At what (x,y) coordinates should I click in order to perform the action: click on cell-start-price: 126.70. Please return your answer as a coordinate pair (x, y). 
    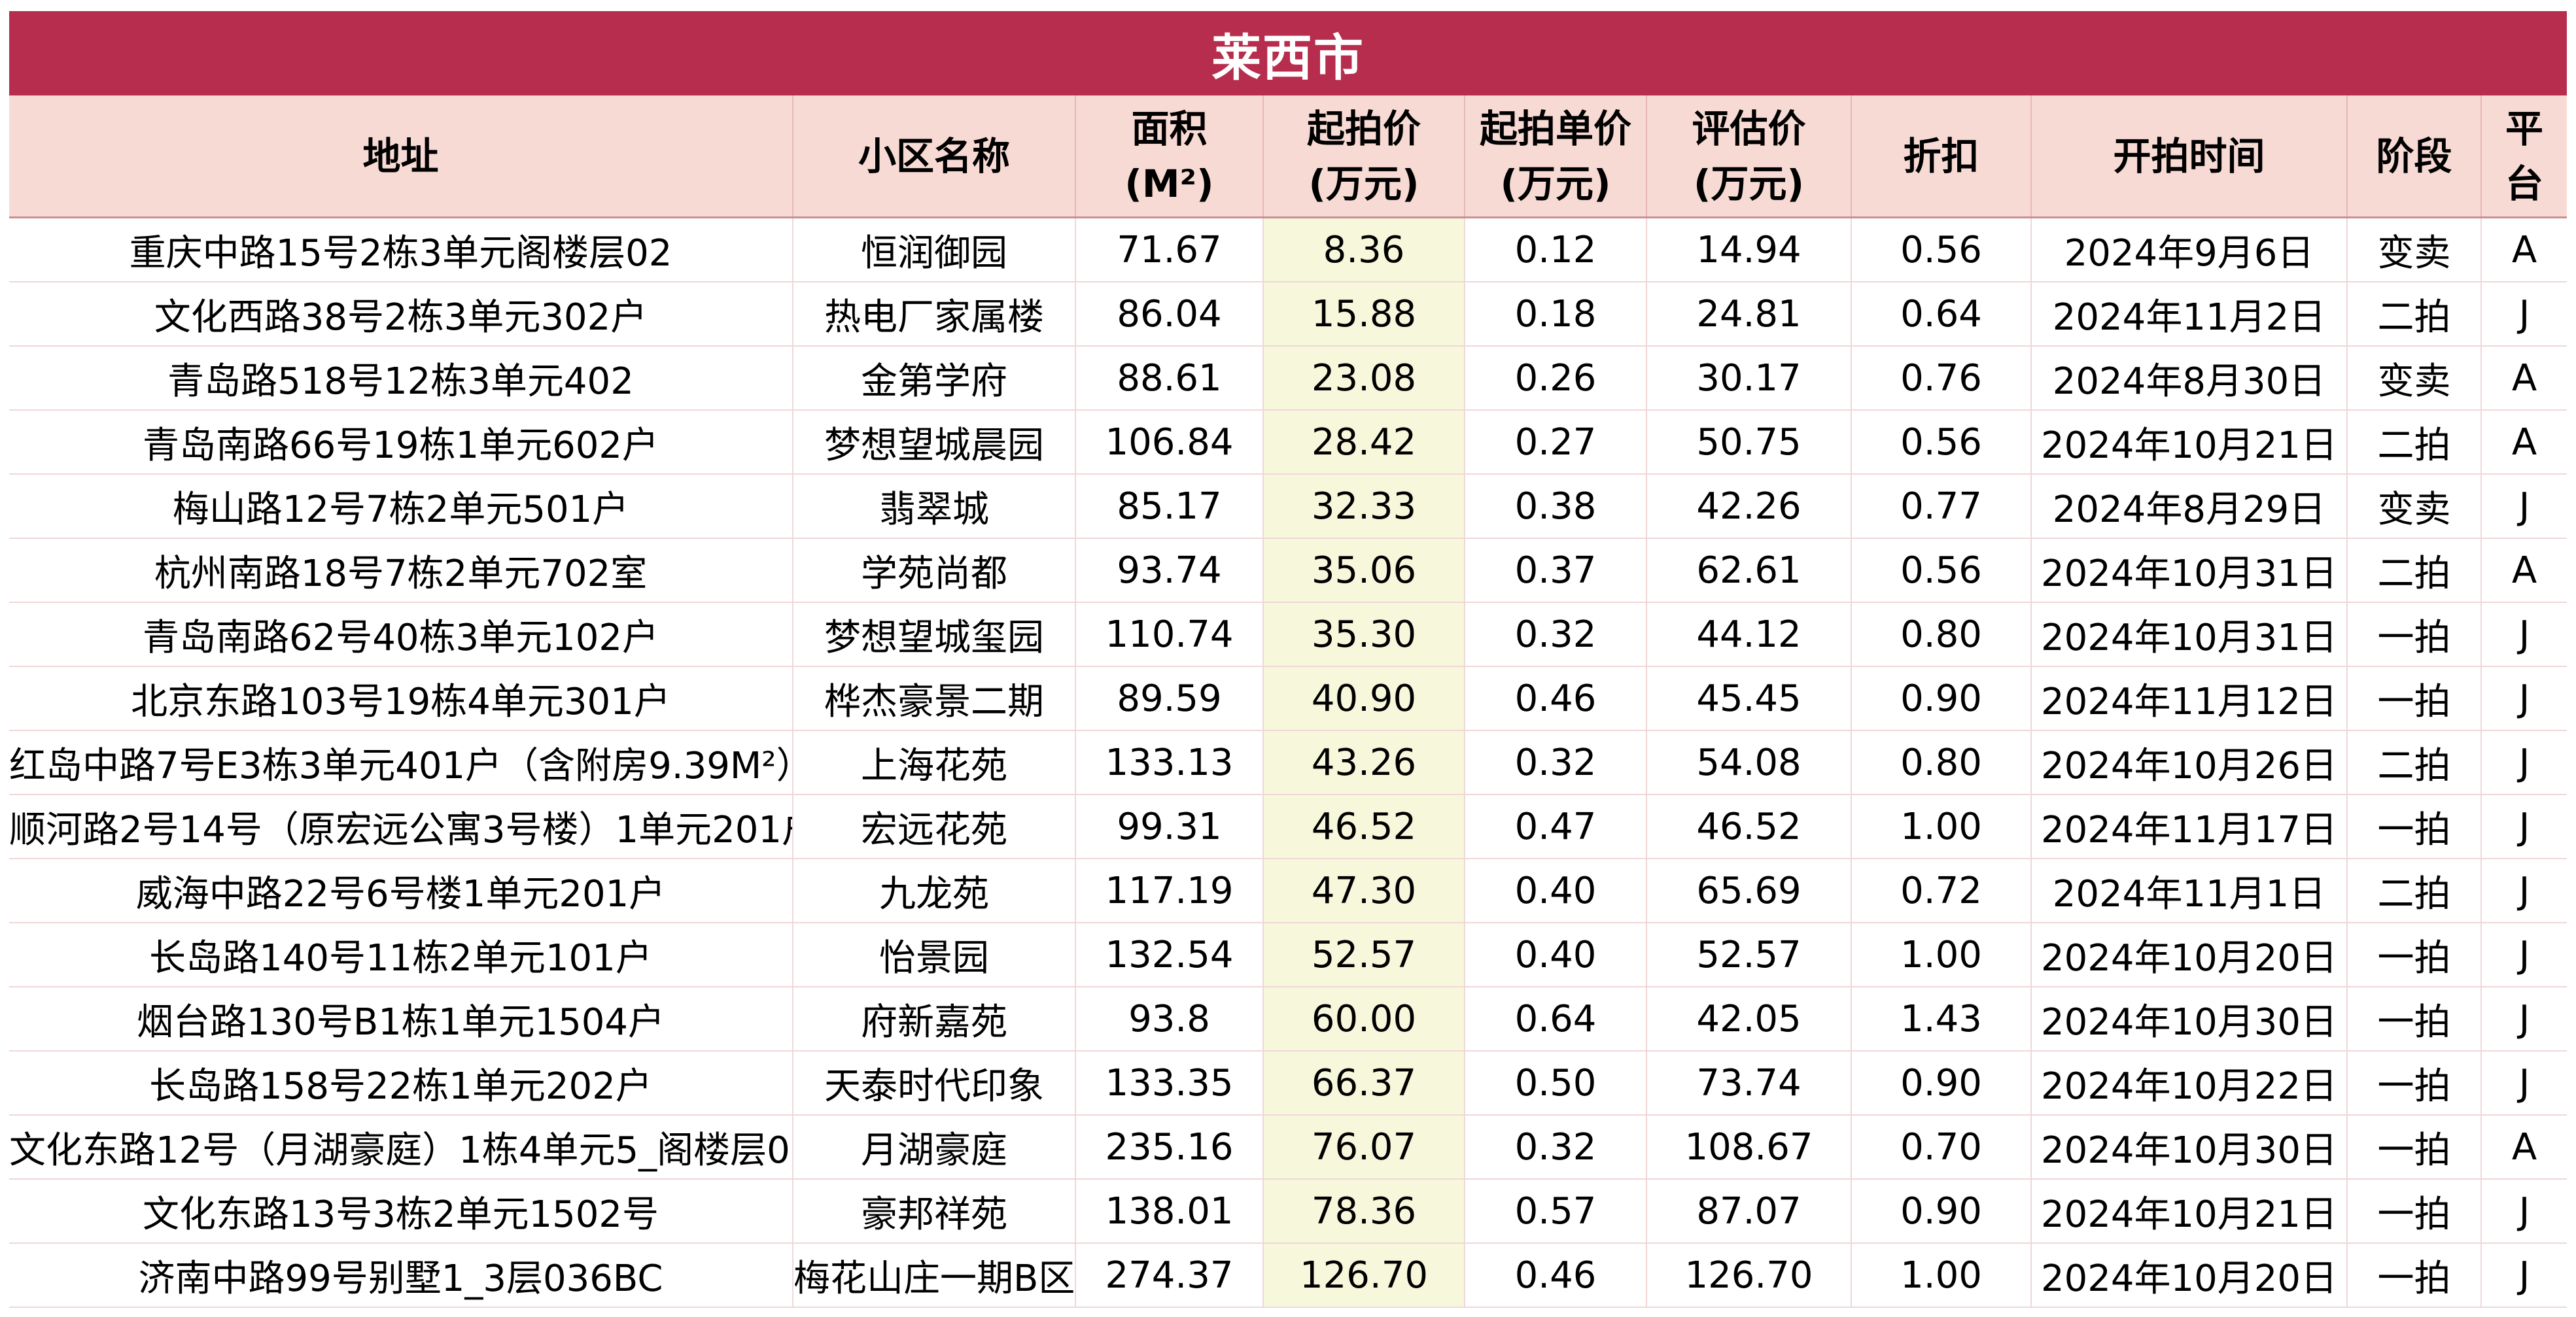
    Looking at the image, I should click on (1364, 1275).